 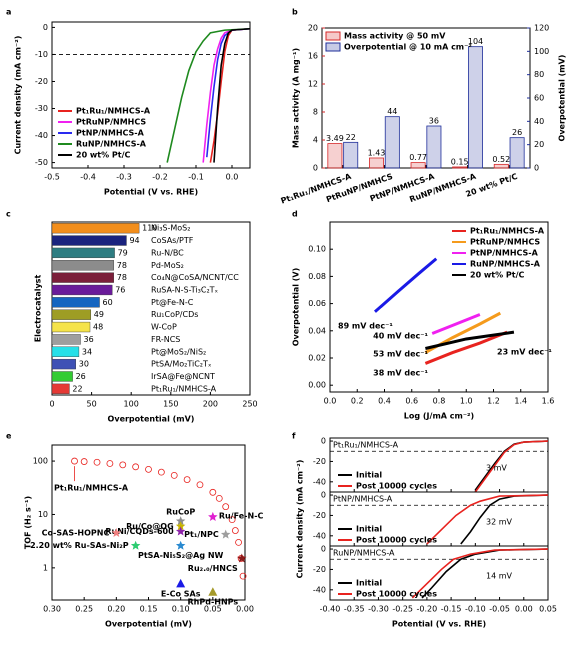 I want to click on panel-letter: b, so click(x=295, y=12).